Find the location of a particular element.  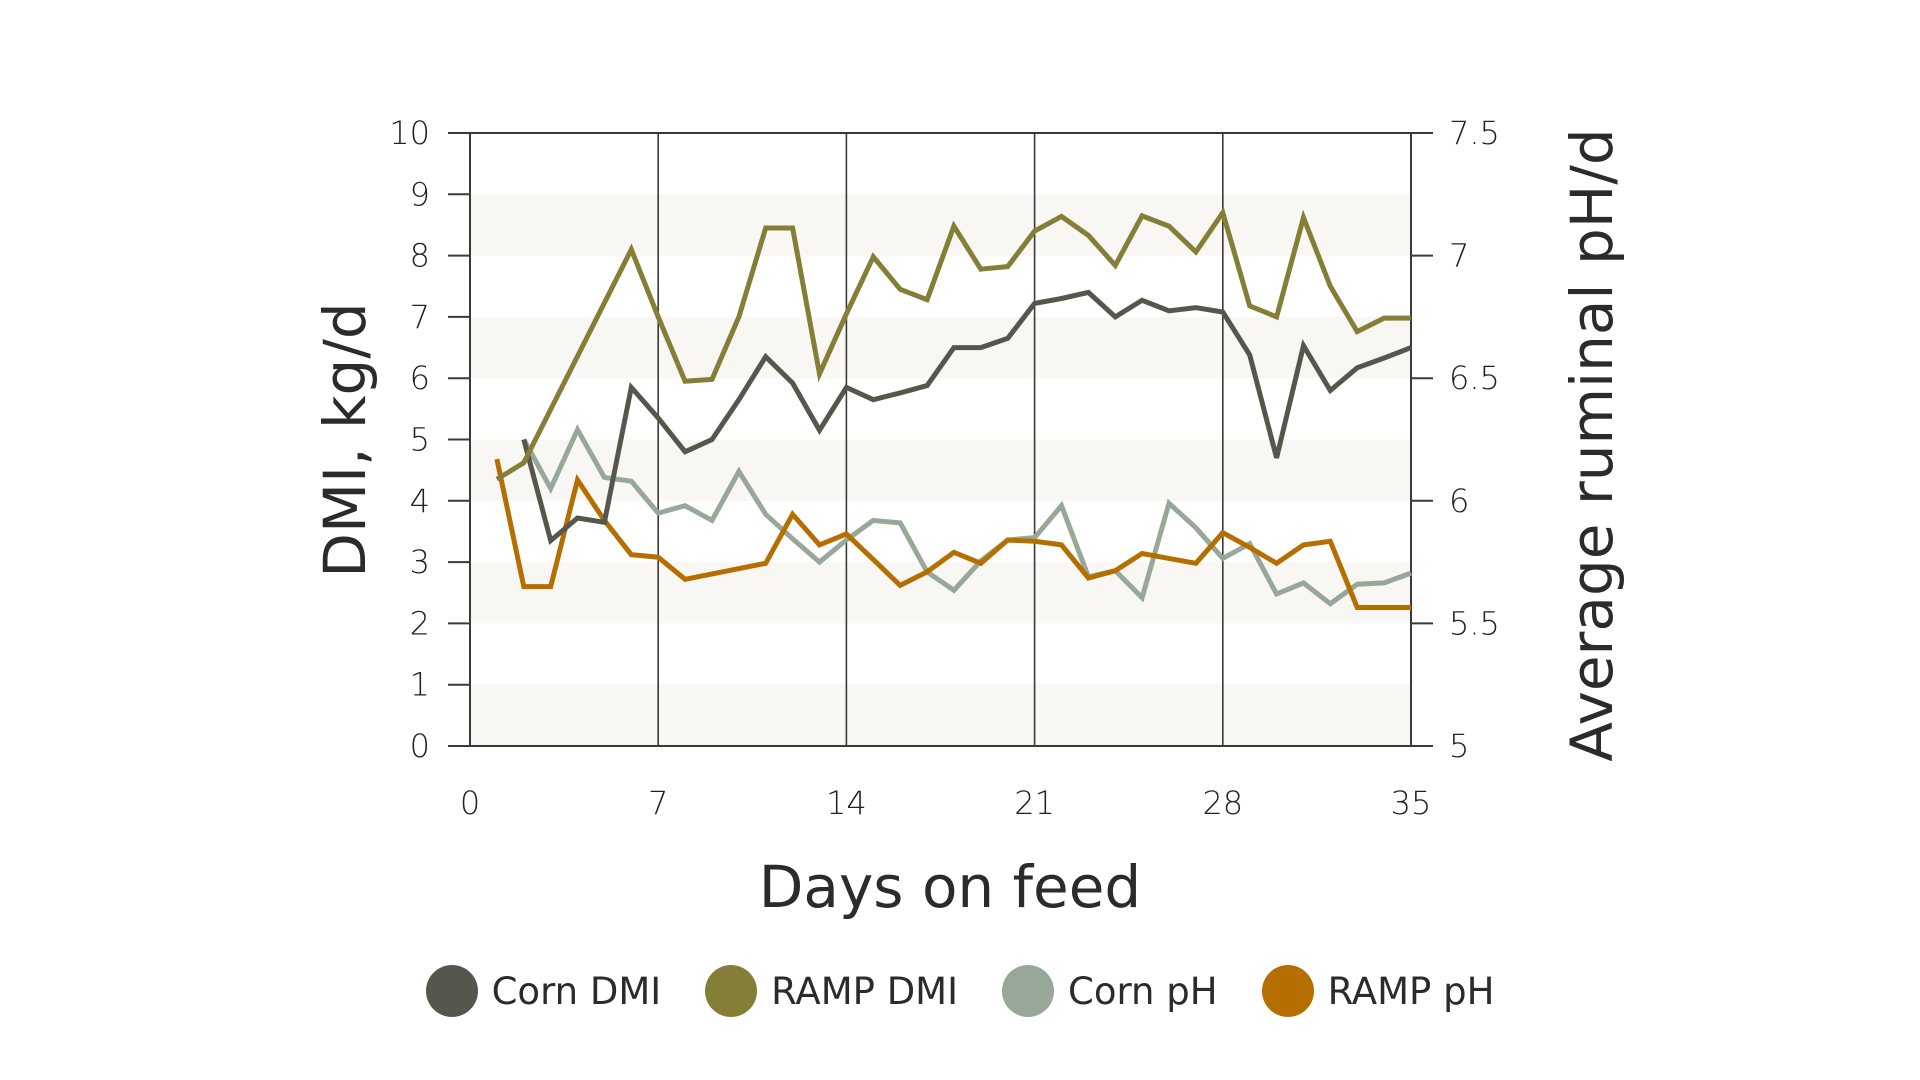

legend-label: RAMP pH is located at coordinates (1411, 991).